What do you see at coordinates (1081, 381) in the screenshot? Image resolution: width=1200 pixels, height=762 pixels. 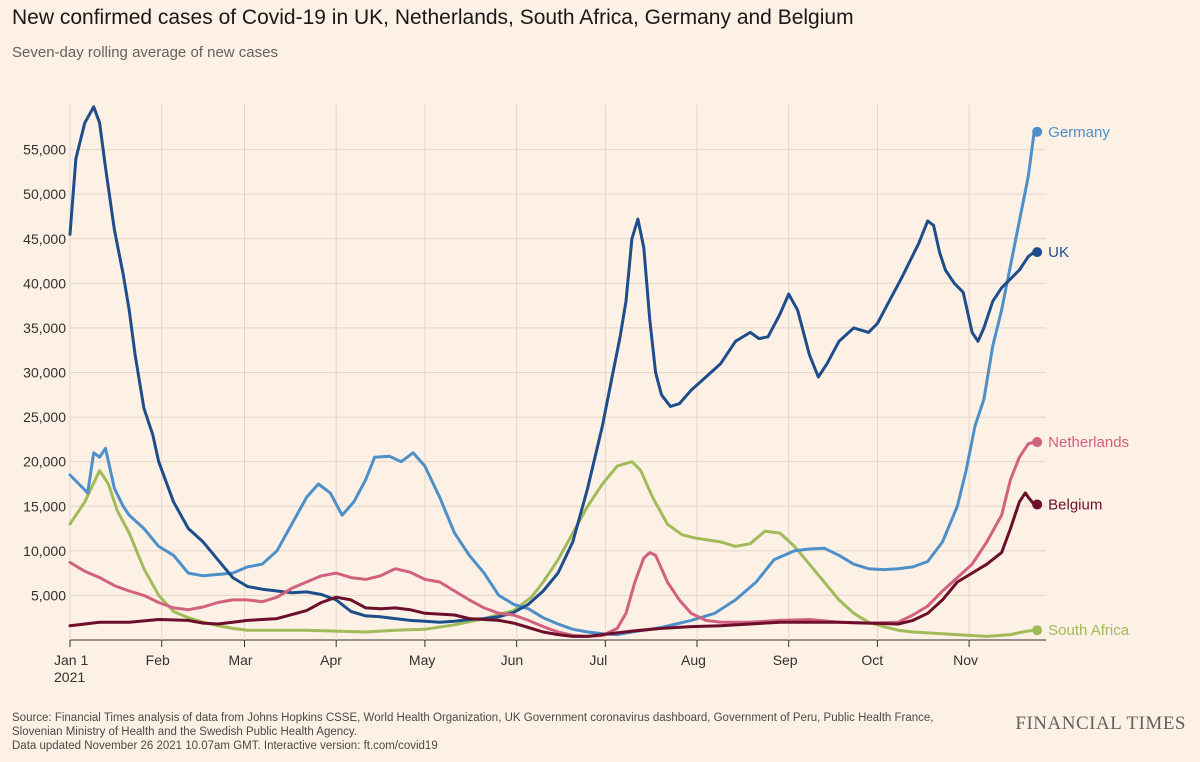 I see `series-end-labels: South Africa Germany UK Netherlands Belgium` at bounding box center [1081, 381].